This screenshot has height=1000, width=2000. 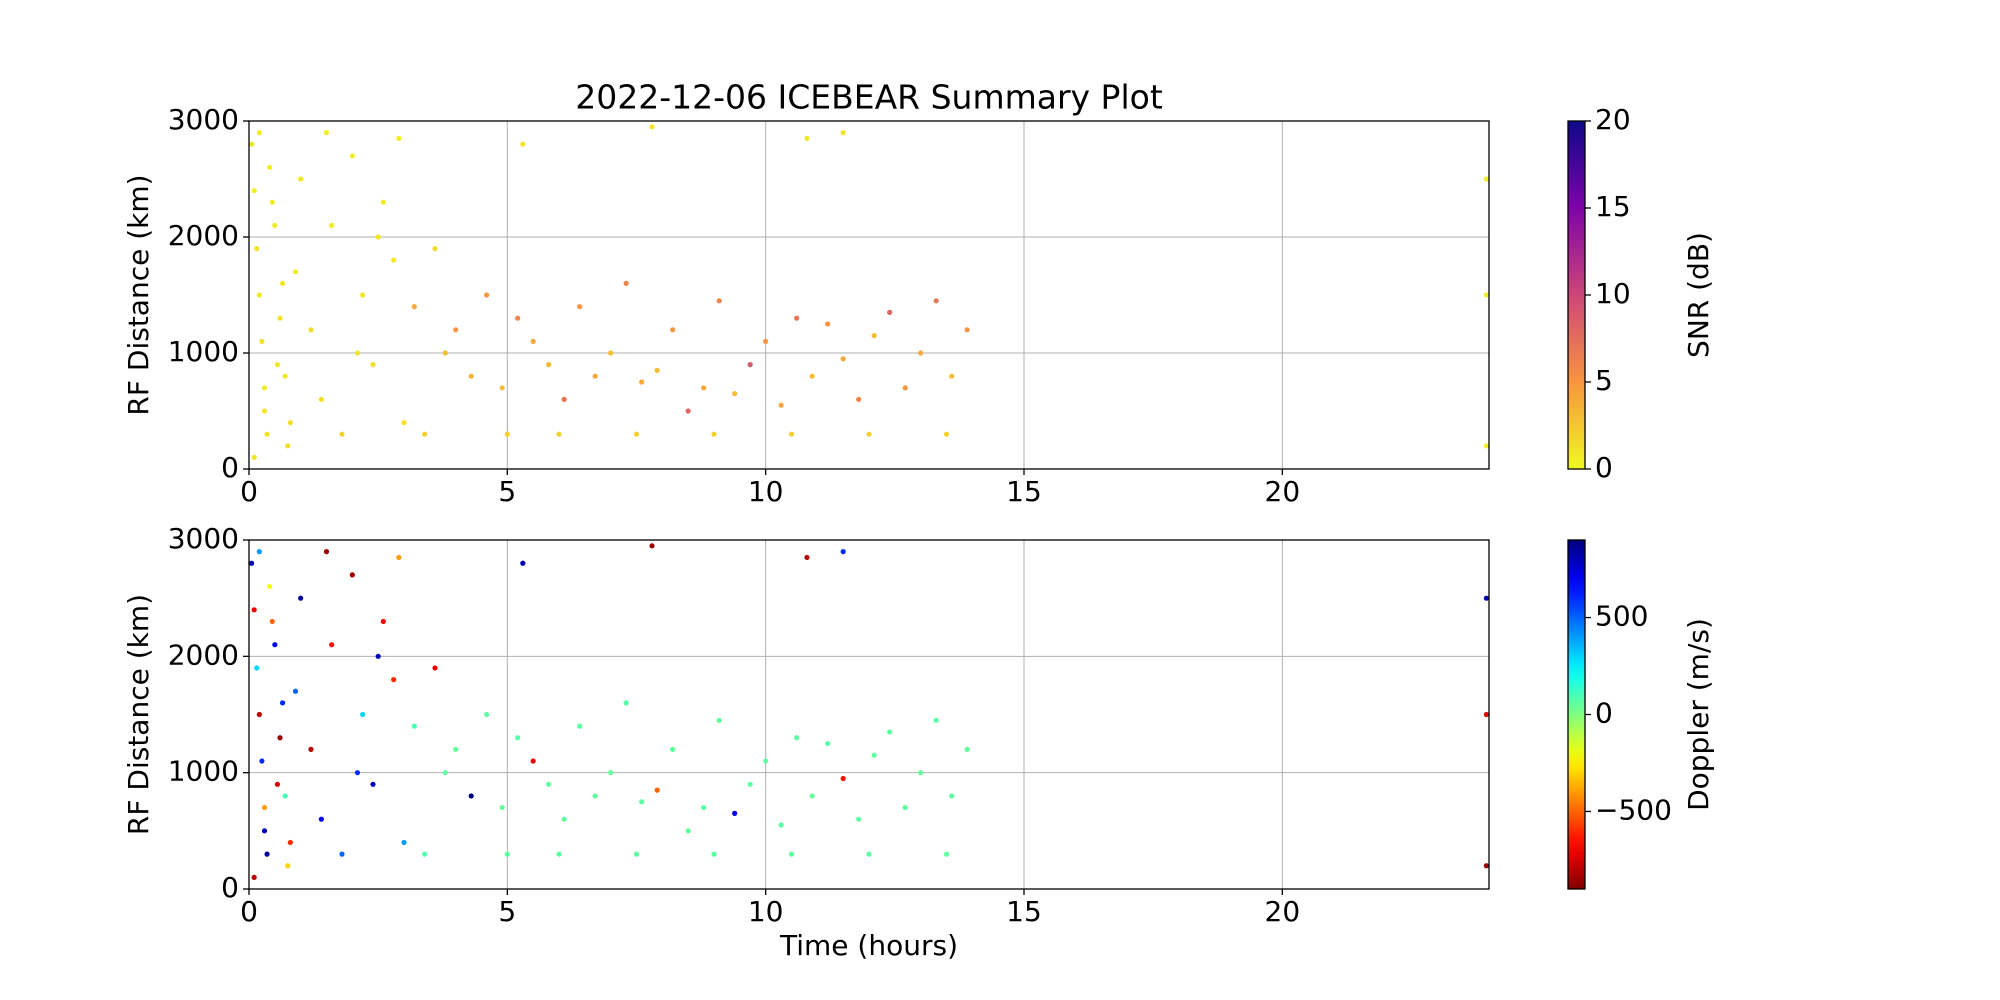 I want to click on y-tick-label: 3000, so click(x=203, y=119).